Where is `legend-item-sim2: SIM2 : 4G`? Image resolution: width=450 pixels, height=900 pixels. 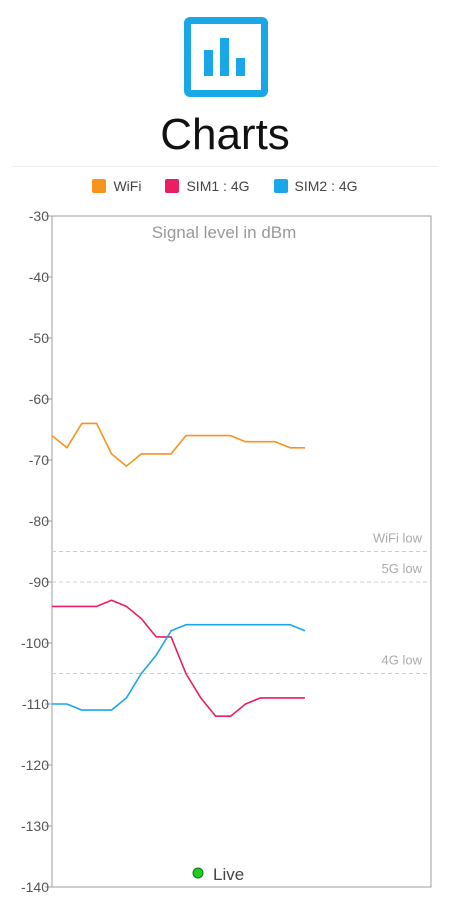
legend-item-sim2: SIM2 : 4G is located at coordinates (315, 186).